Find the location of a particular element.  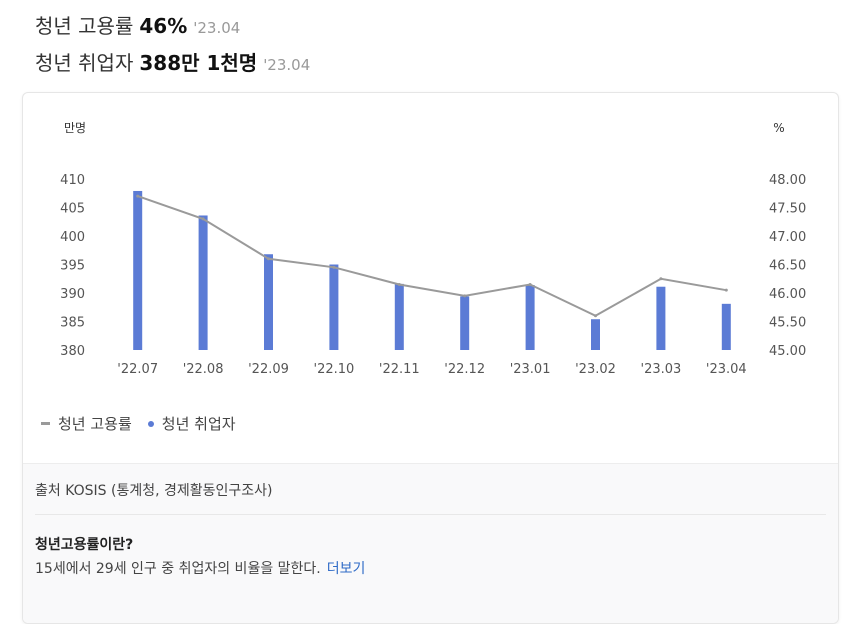

definition-text: 15세에서 29세 인구 중 취업자의 비율을 말한다. is located at coordinates (178, 569).